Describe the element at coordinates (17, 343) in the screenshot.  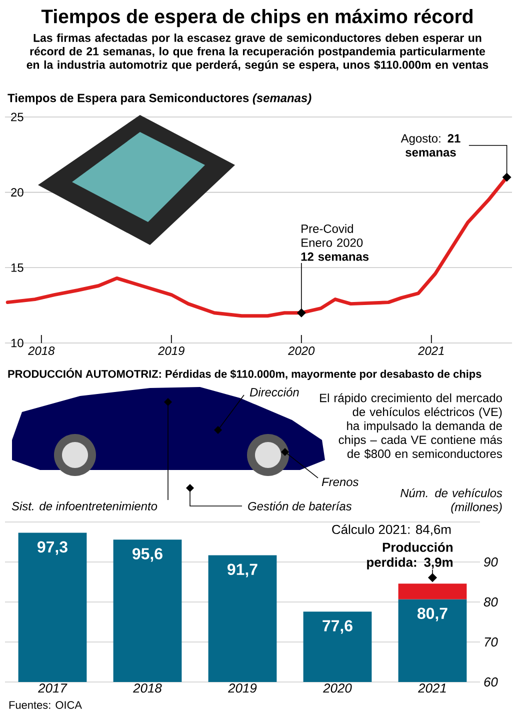
I see `y-tick-label: 10` at that location.